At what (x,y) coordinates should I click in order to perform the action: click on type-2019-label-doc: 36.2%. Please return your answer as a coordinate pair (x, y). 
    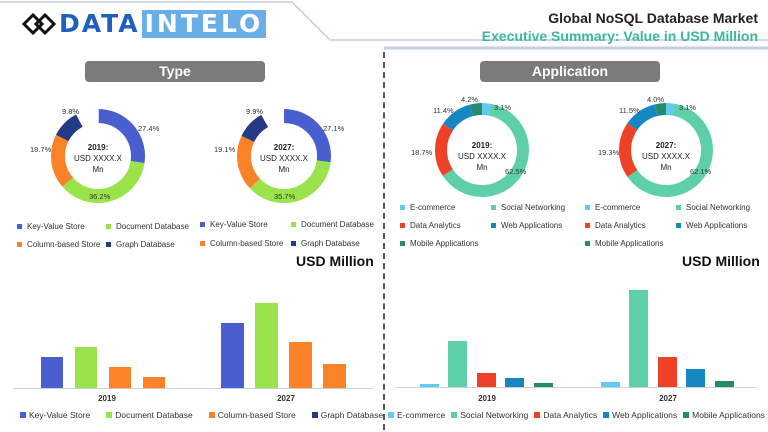
    Looking at the image, I should click on (100, 196).